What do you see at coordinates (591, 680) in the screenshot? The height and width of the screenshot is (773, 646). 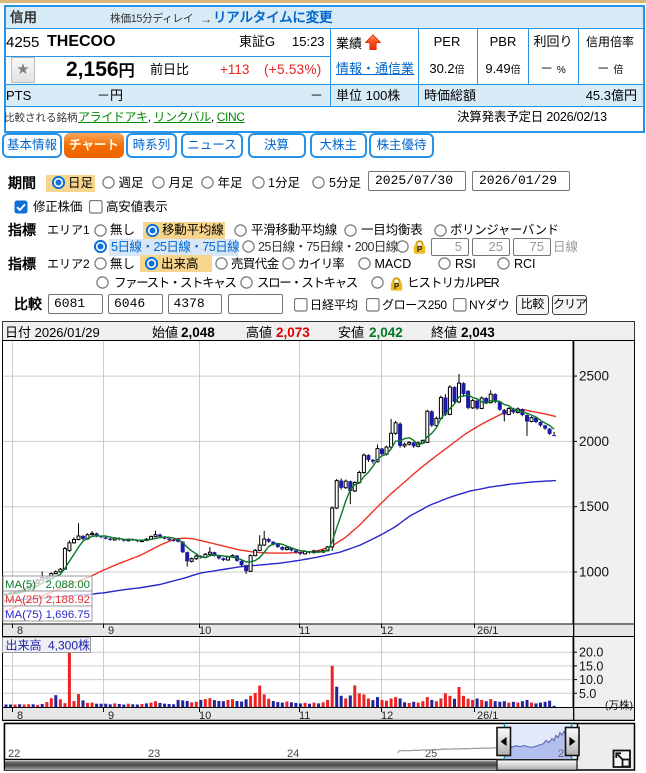 I see `svg-text: 10.0` at bounding box center [591, 680].